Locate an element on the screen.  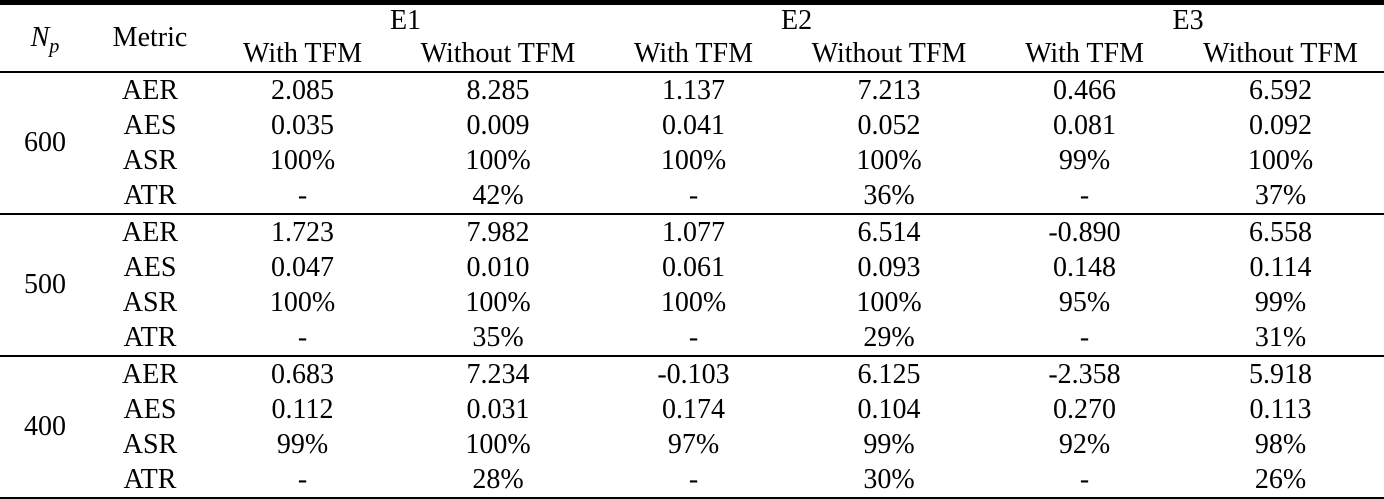
value-cell: 7.982 is located at coordinates (498, 232).